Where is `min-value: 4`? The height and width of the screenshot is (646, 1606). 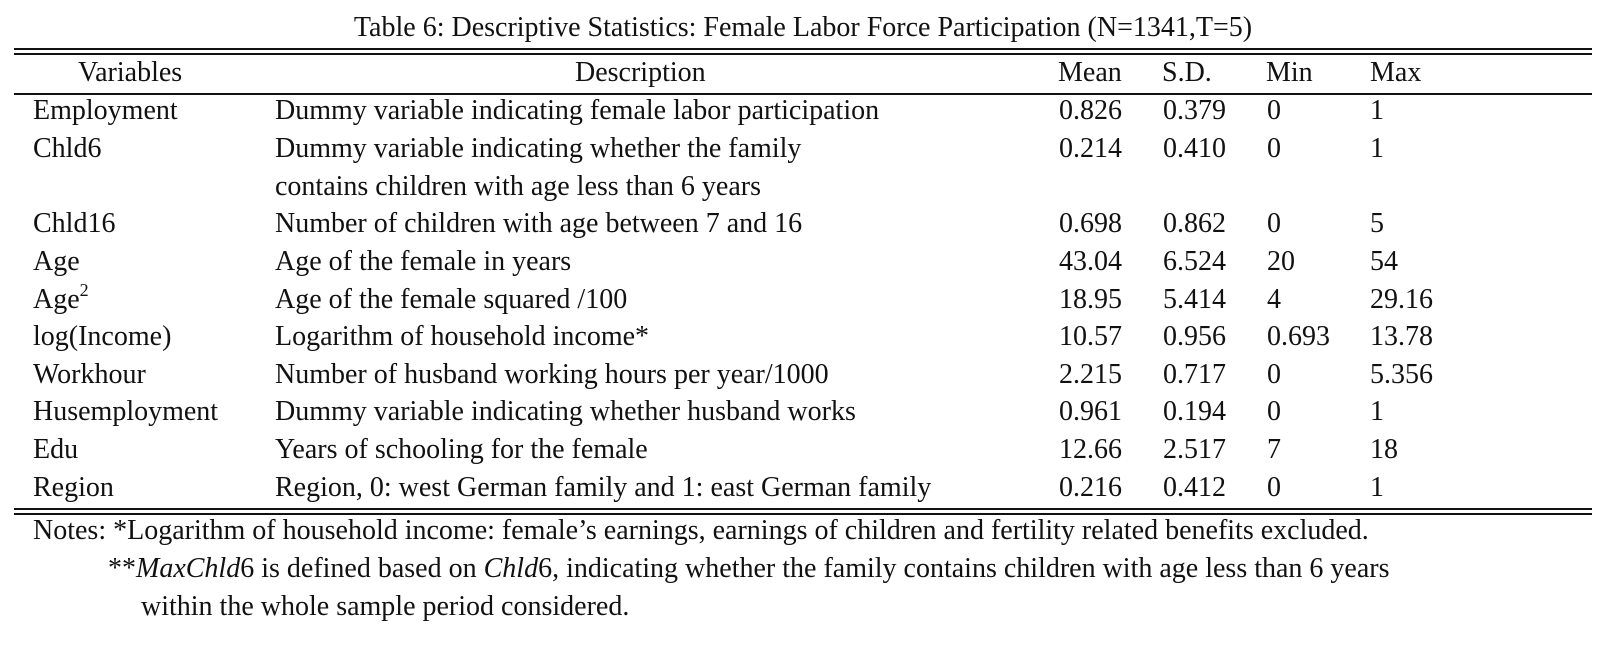
min-value: 4 is located at coordinates (1274, 299).